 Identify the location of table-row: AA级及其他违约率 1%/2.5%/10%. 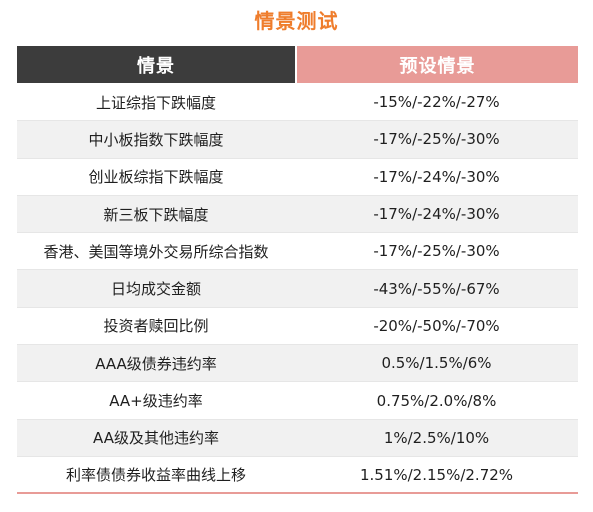
(297, 438).